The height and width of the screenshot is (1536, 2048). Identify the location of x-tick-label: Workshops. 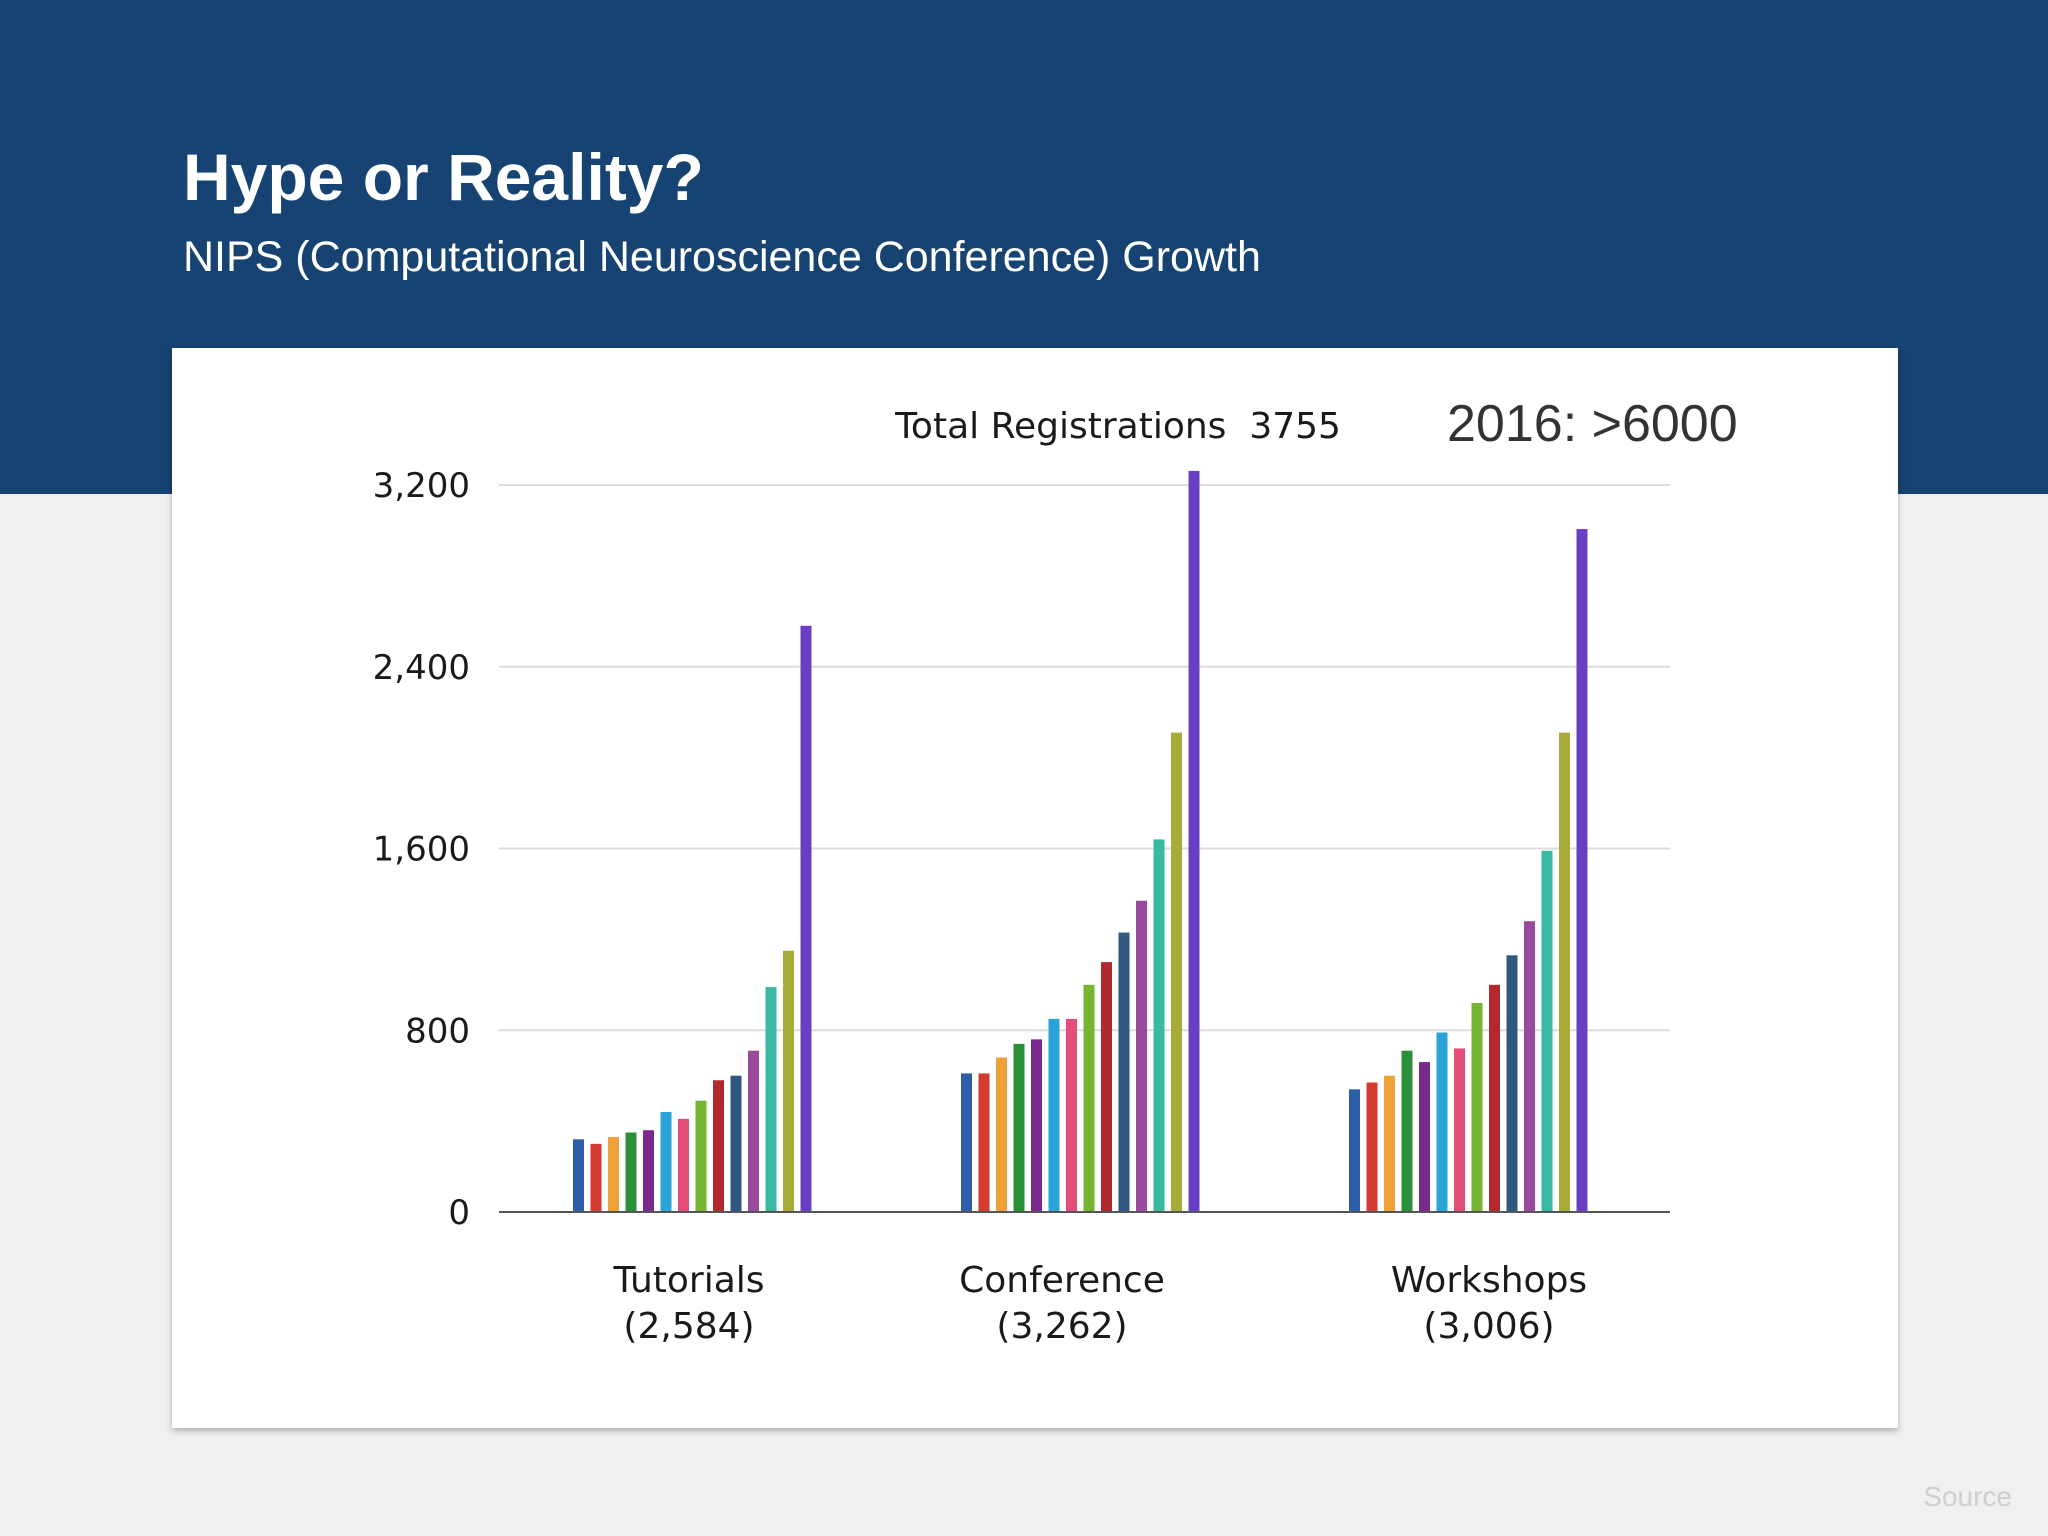
(1489, 1280).